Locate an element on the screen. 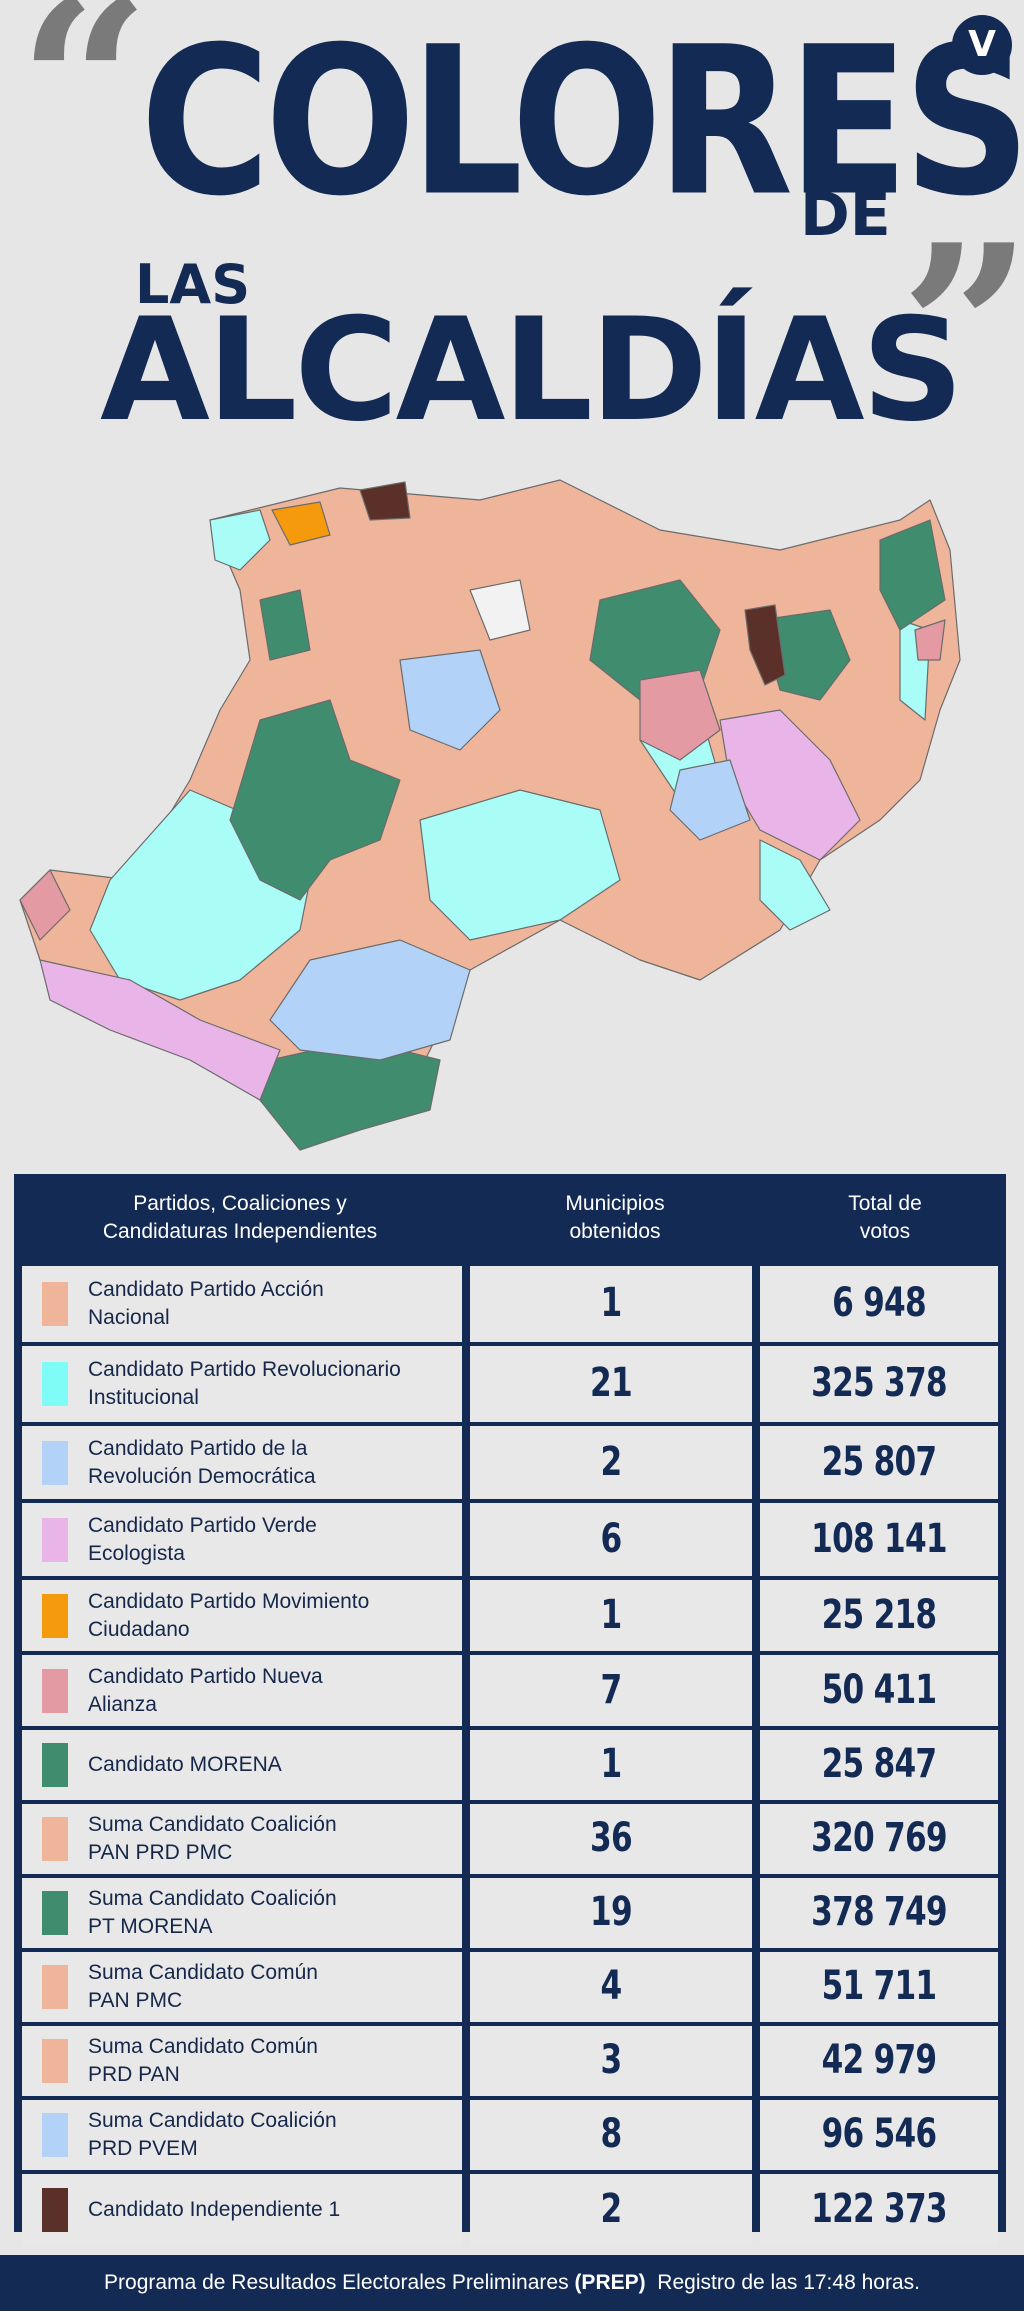 This screenshot has width=1024, height=2311. party-cell: Suma Candidato Coalición PRD PVEM is located at coordinates (242, 2135).